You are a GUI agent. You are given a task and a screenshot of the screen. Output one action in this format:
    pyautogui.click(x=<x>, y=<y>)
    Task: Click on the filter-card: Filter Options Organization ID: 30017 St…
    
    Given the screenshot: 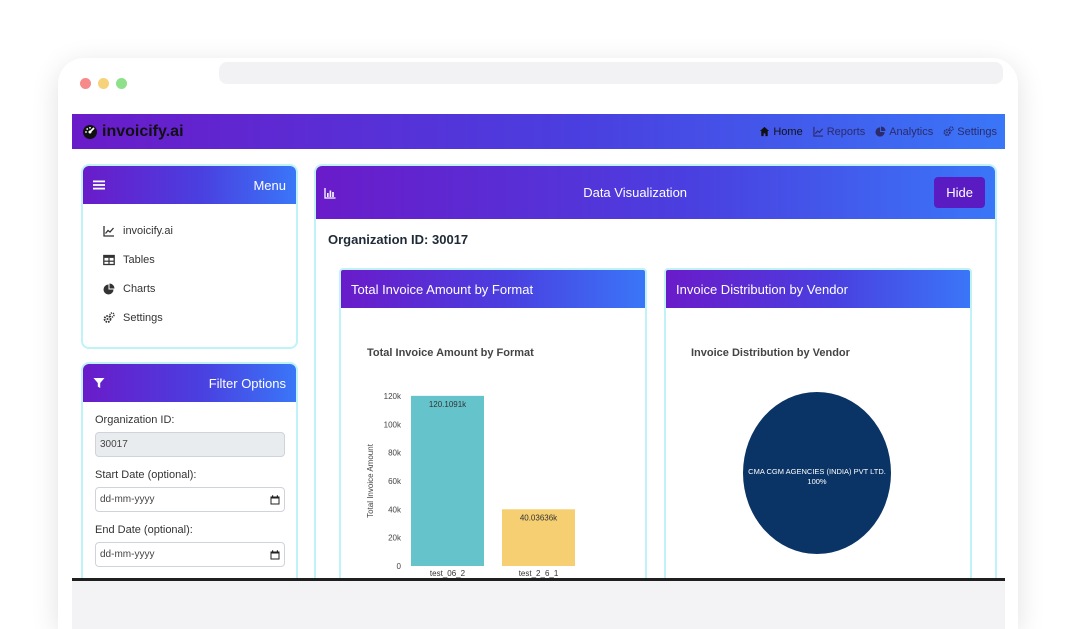 What is the action you would take?
    pyautogui.click(x=189, y=470)
    